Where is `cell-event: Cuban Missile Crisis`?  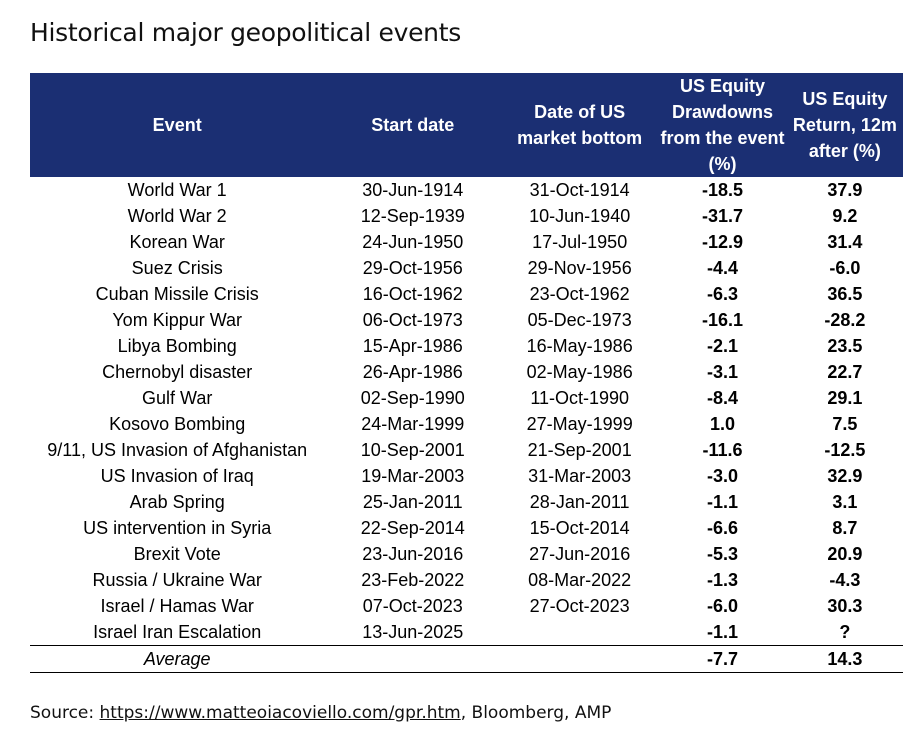 cell-event: Cuban Missile Crisis is located at coordinates (177, 294).